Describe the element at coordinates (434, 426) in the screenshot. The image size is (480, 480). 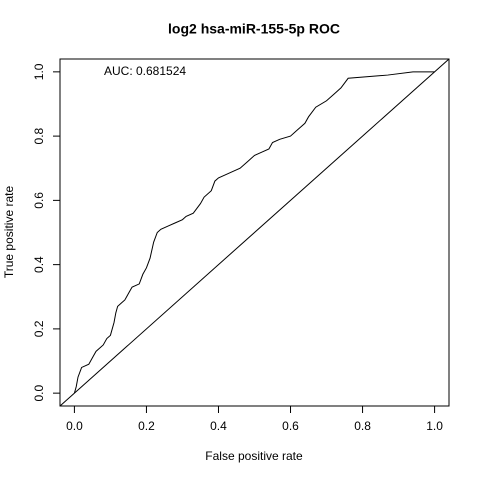
I see `x-tick-label: 1.0` at that location.